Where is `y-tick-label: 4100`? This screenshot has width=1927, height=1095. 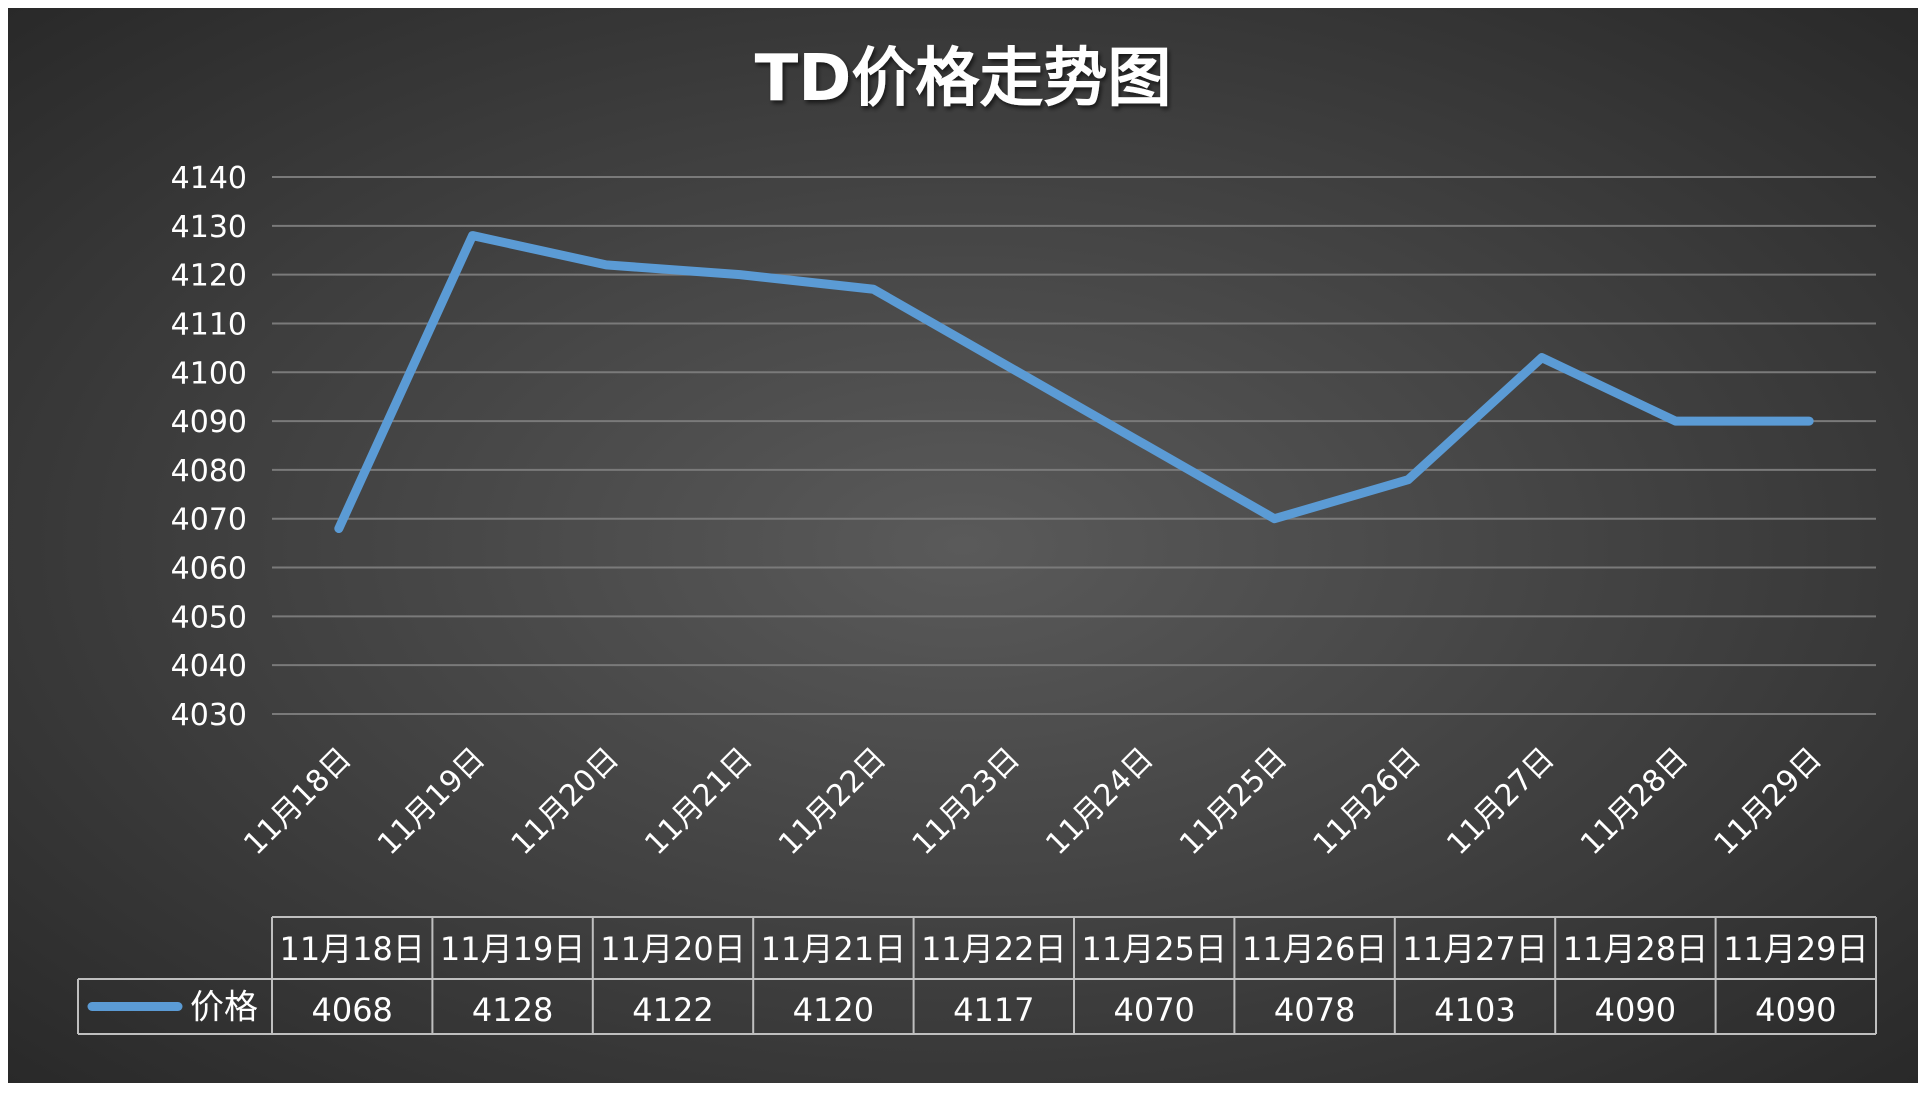 y-tick-label: 4100 is located at coordinates (209, 373).